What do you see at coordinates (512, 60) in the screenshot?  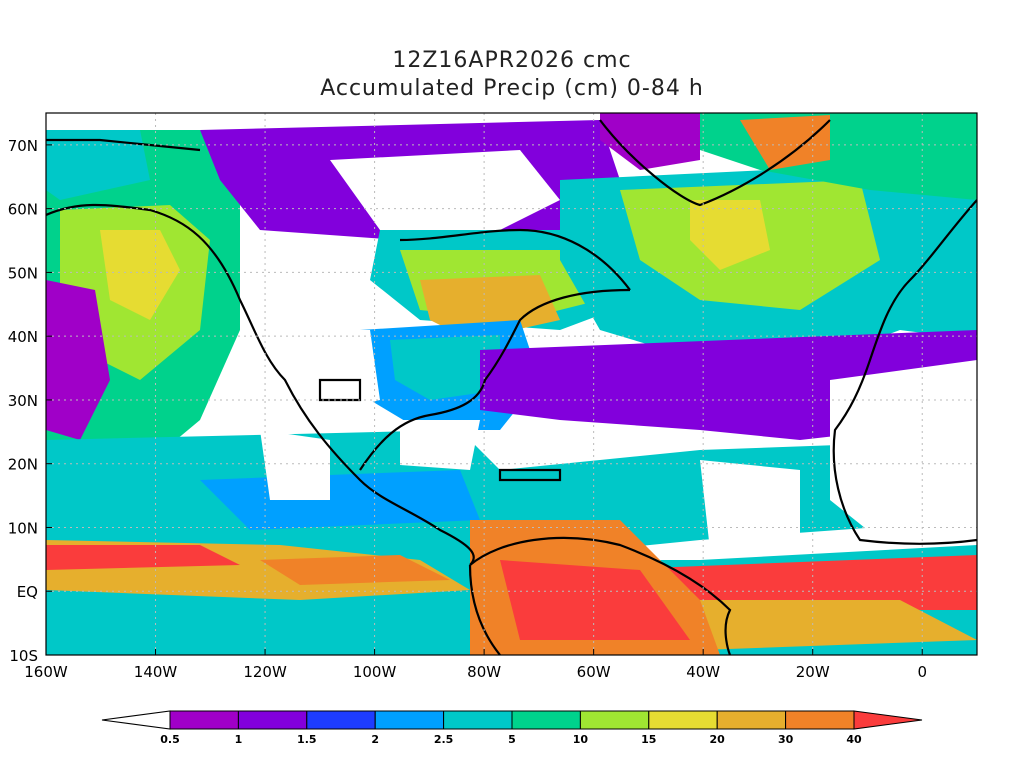 I see `chart-title: 12Z16APR2026 cmc` at bounding box center [512, 60].